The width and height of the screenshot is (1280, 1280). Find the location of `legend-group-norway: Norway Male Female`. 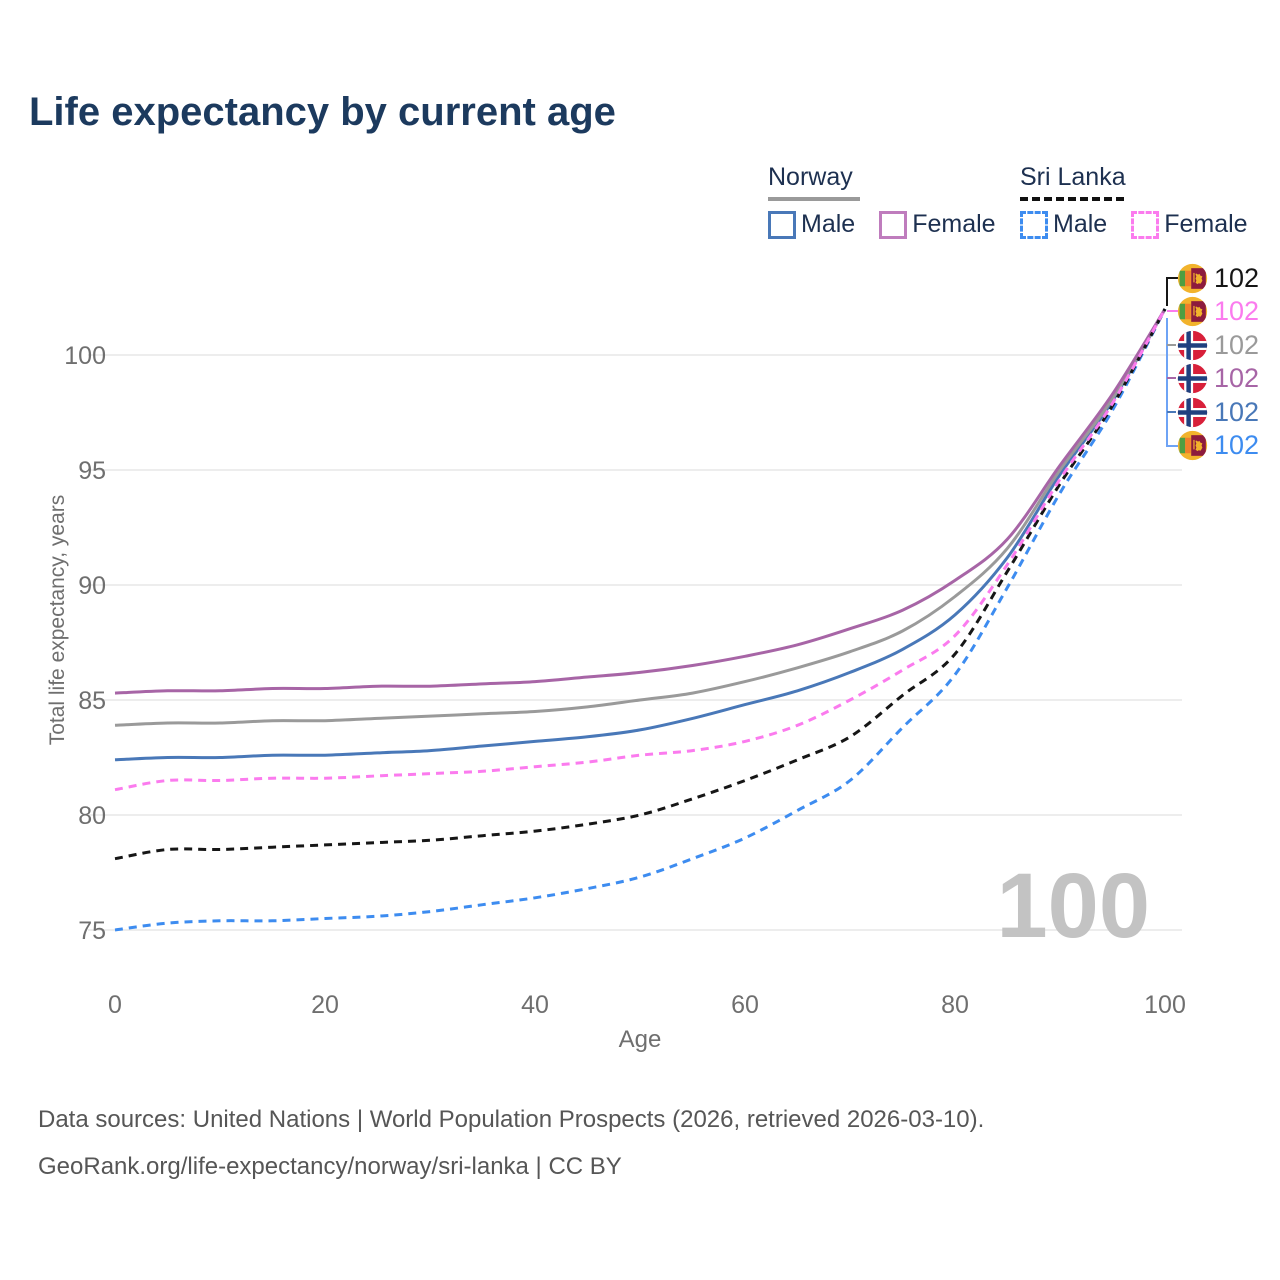

legend-group-norway: Norway Male Female is located at coordinates (882, 201).